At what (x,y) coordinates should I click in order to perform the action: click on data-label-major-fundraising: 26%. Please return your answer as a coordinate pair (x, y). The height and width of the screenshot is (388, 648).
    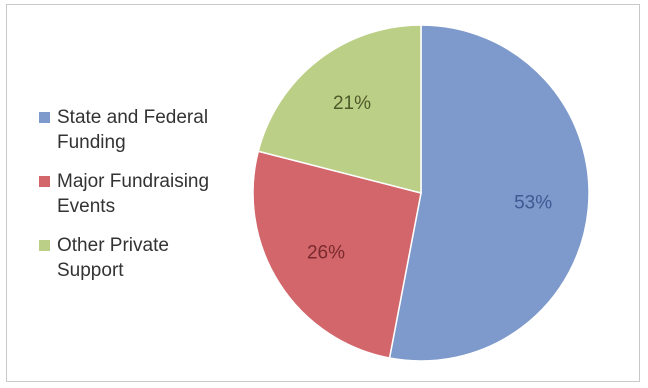
    Looking at the image, I should click on (326, 252).